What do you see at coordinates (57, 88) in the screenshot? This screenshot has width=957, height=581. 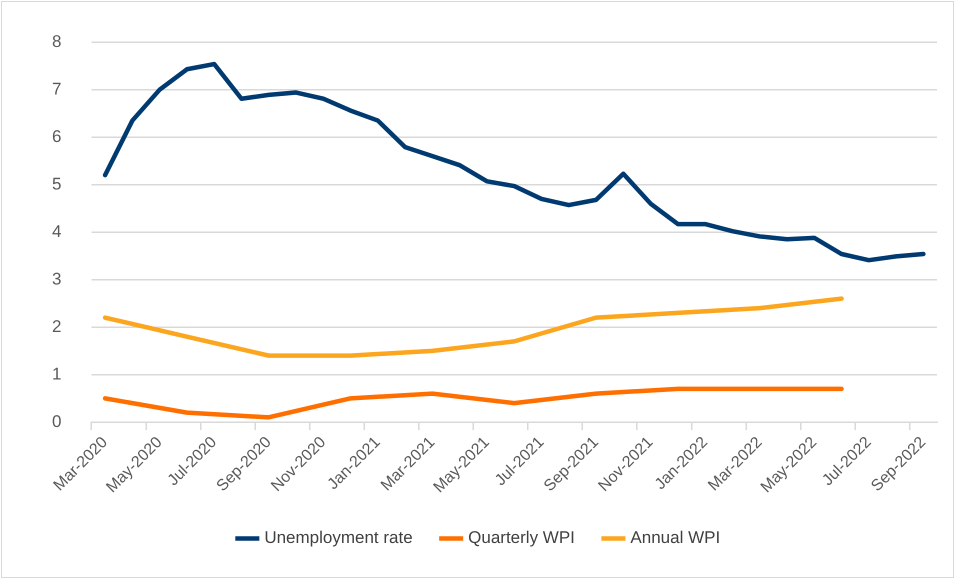 I see `y-tick-label: 7` at bounding box center [57, 88].